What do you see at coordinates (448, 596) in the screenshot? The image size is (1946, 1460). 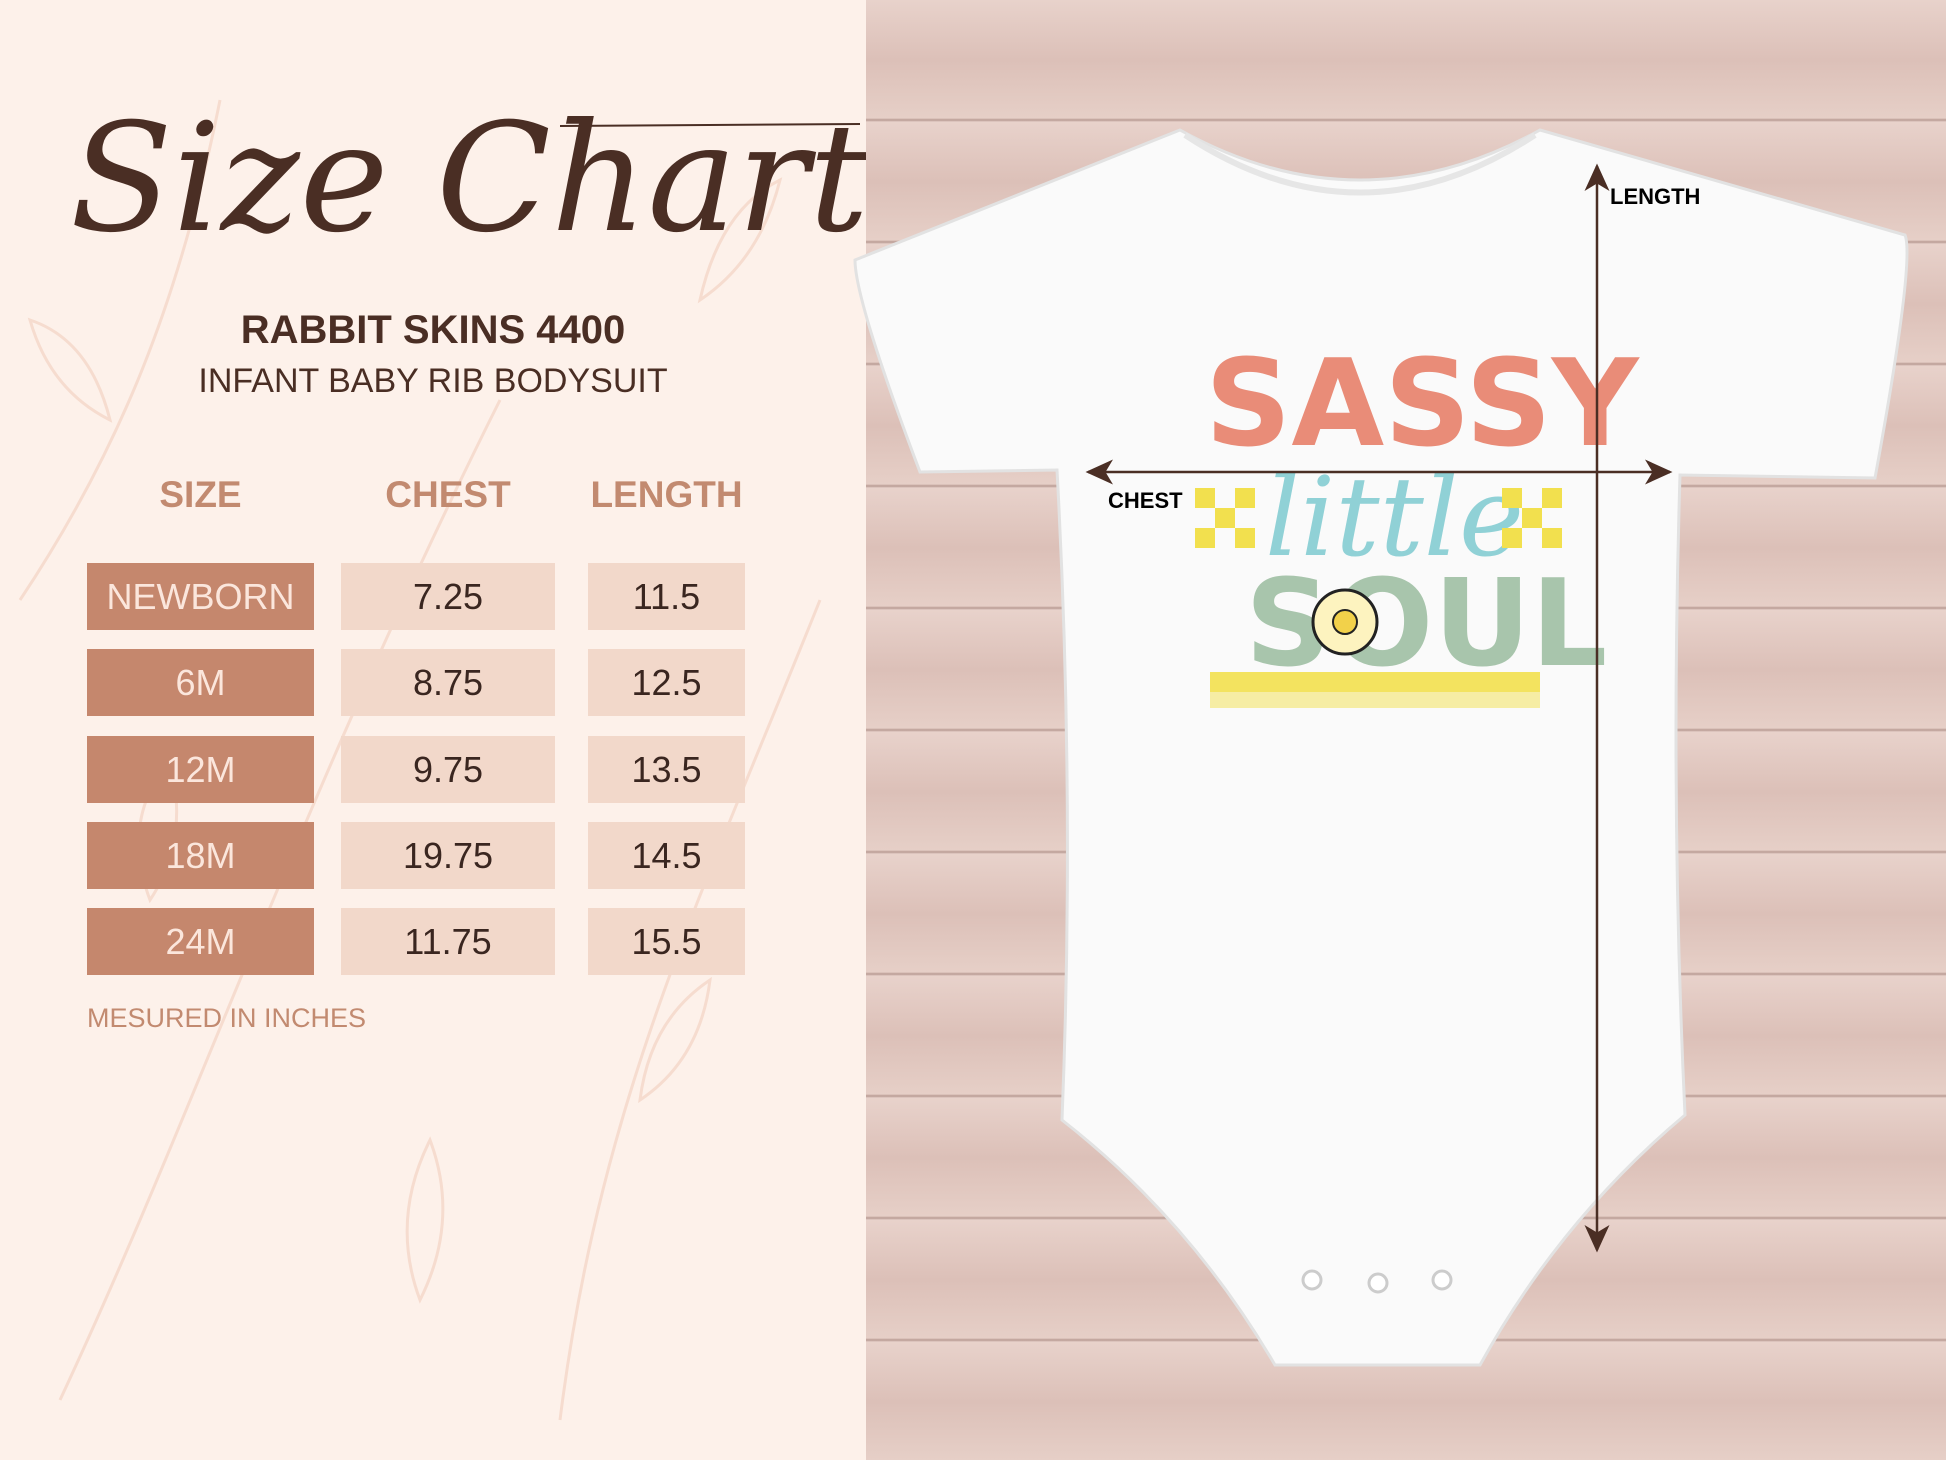 I see `chest-cell: 7.25` at bounding box center [448, 596].